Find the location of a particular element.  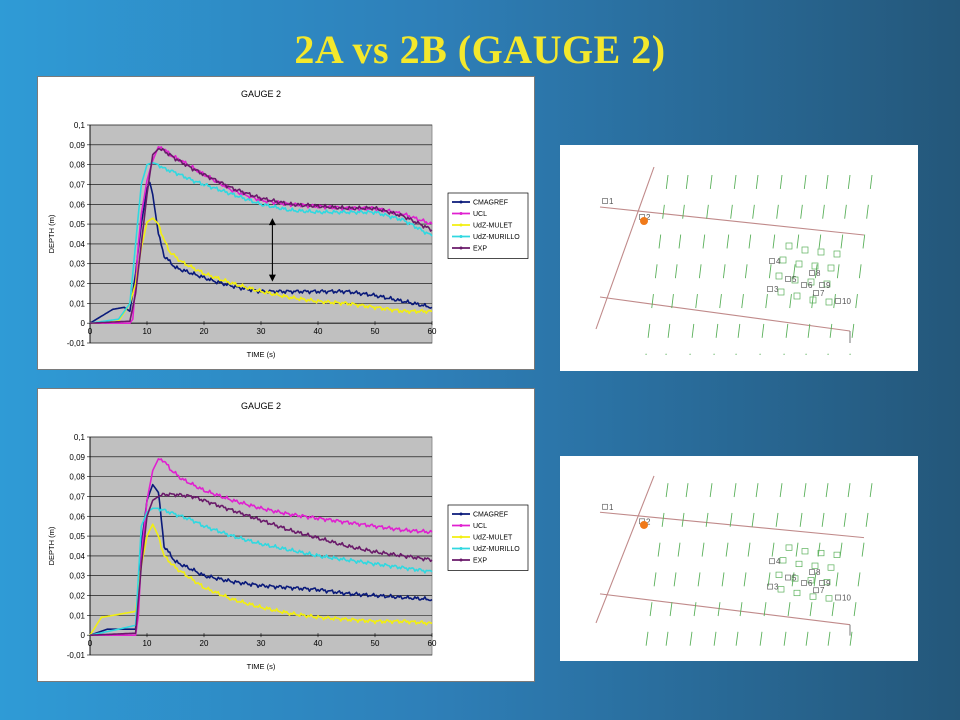

gauge-label: 5 is located at coordinates (794, 578).